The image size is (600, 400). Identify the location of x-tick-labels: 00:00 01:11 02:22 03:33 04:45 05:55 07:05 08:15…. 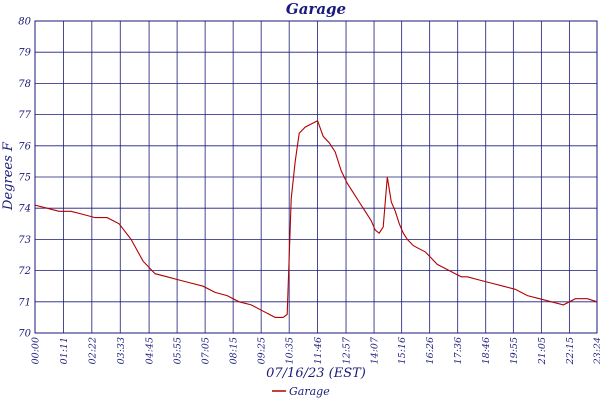
(315, 350).